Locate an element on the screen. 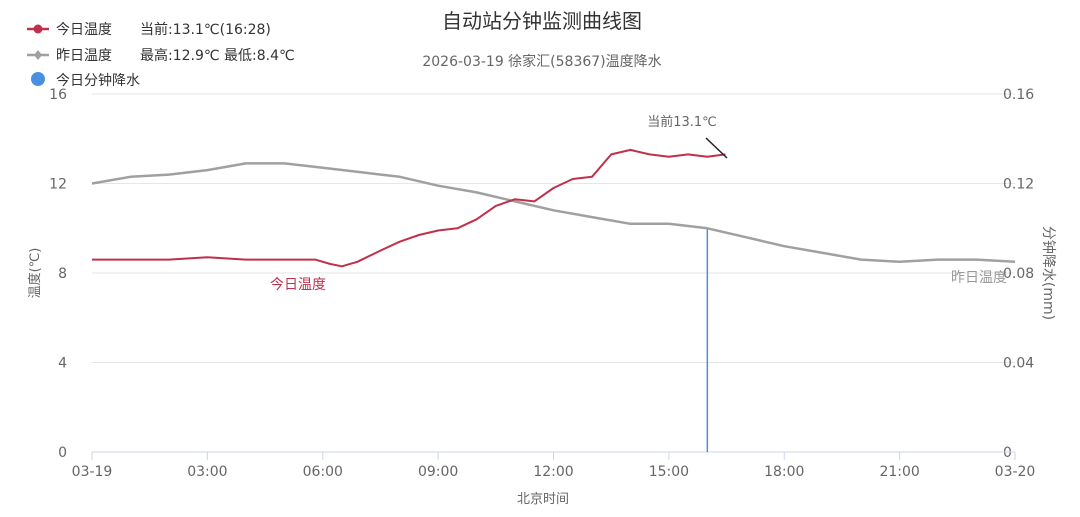 The image size is (1080, 517). legend-item-yesterday: 昨日温度 最高:12.9℃ 最低:8.4℃ is located at coordinates (161, 55).